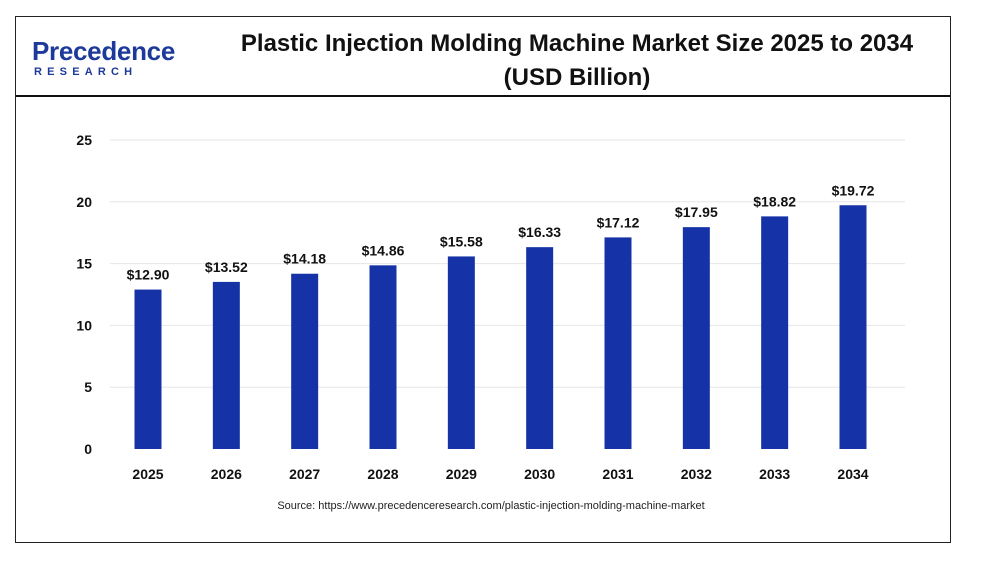 This screenshot has width=982, height=561. Describe the element at coordinates (304, 259) in the screenshot. I see `data-label: $14.18` at that location.